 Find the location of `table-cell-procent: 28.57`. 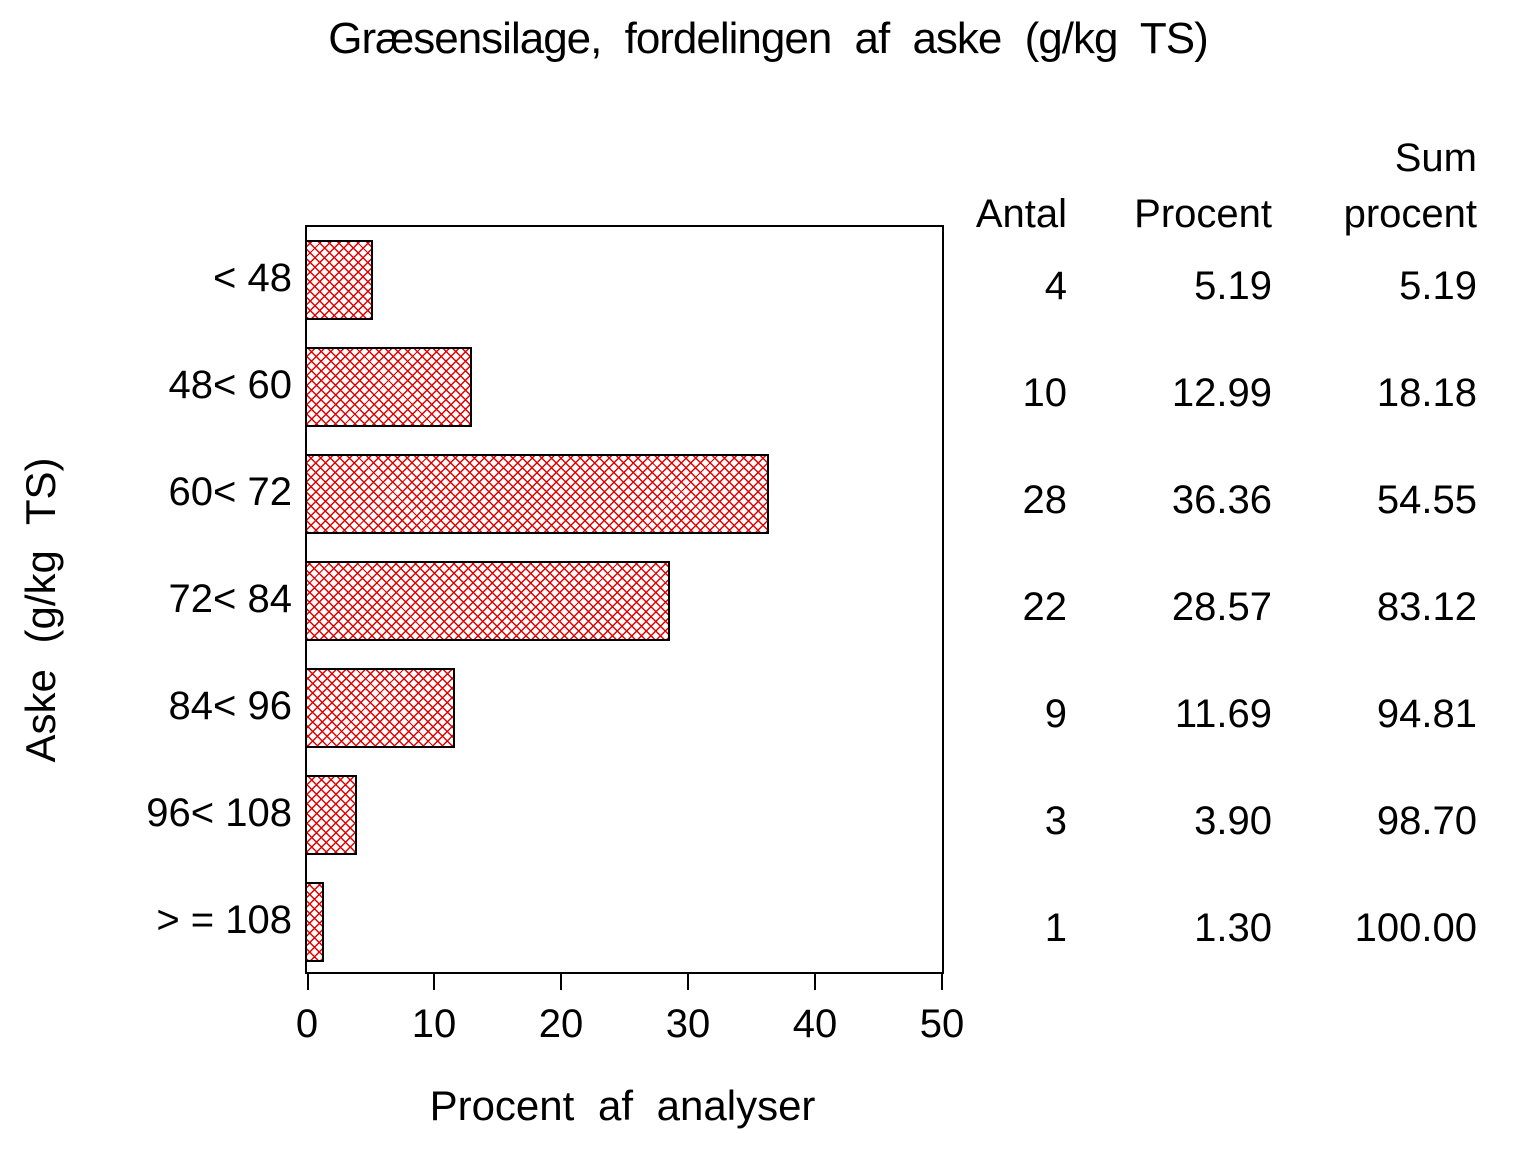

table-cell-procent: 28.57 is located at coordinates (1221, 607).